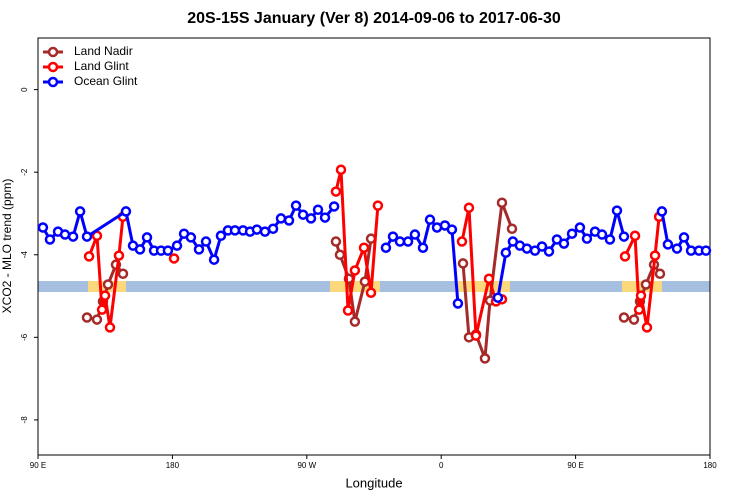 Image resolution: width=750 pixels, height=500 pixels. What do you see at coordinates (101, 66) in the screenshot?
I see `legend-label: Land Glint` at bounding box center [101, 66].